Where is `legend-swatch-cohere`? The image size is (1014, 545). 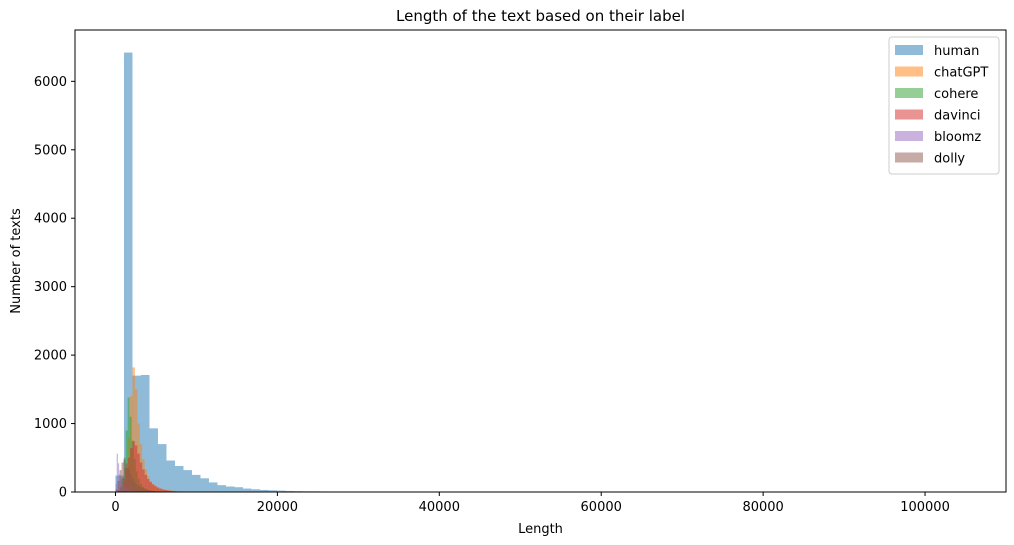
legend-swatch-cohere is located at coordinates (909, 93).